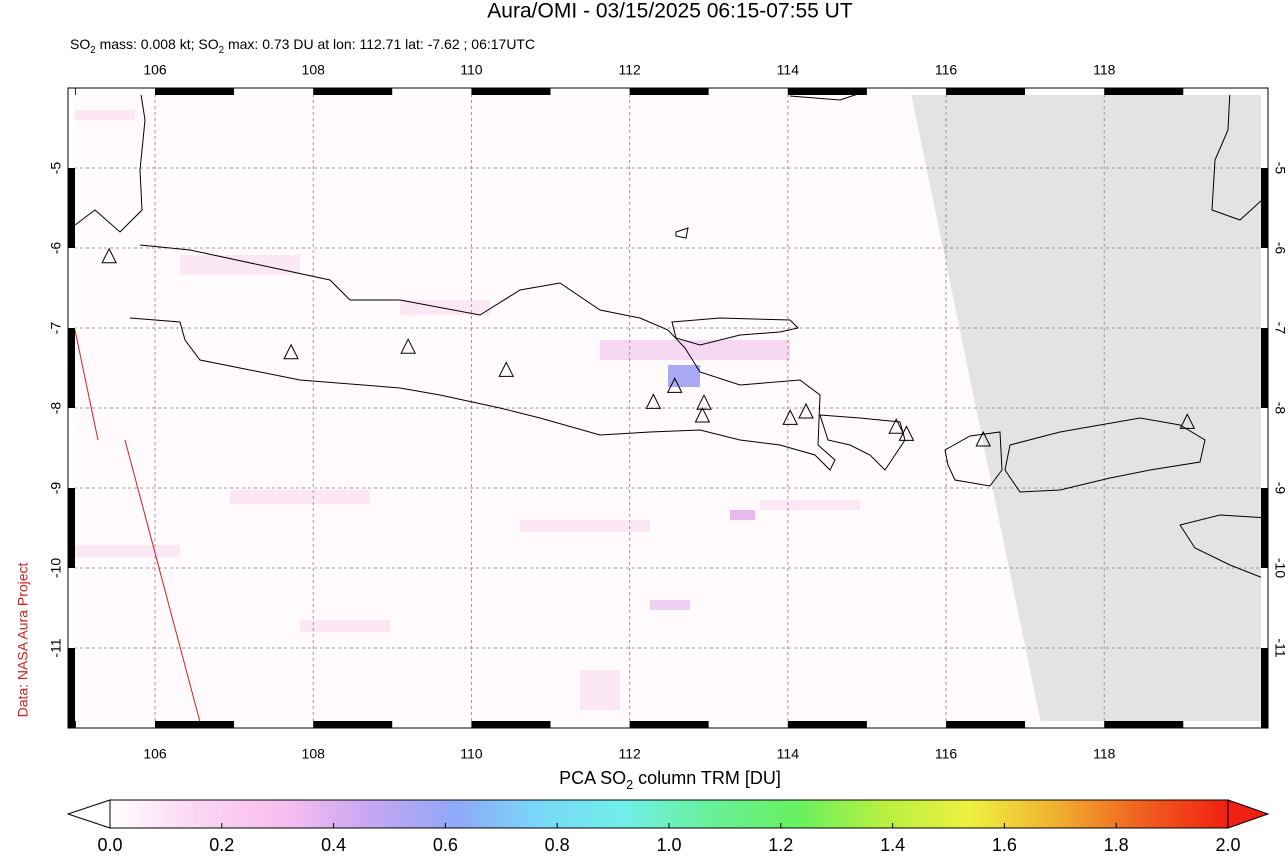  I want to click on colorbar-label: PCA SO2 column TRM [DU], so click(670, 780).